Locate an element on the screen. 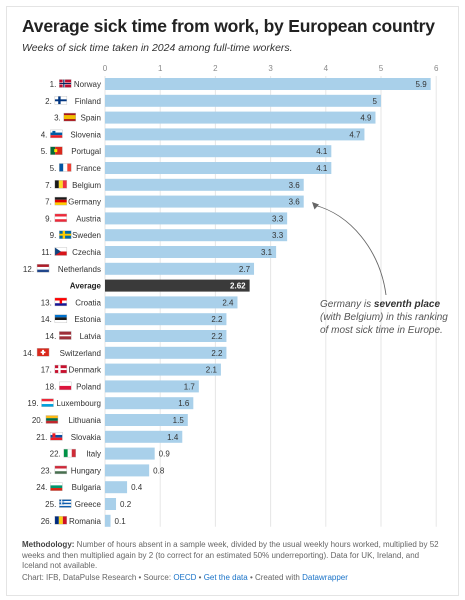  rank-label-netherlands: 12. is located at coordinates (28, 269).